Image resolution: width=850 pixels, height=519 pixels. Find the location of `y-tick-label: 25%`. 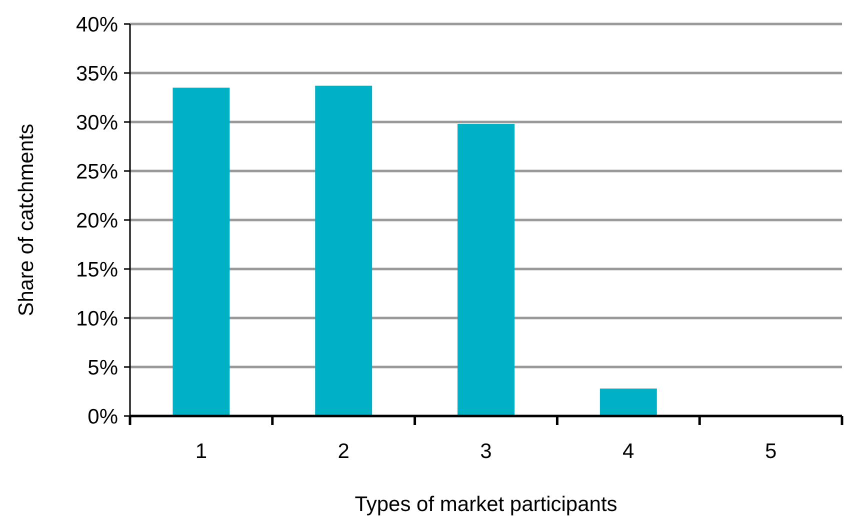

y-tick-label: 25% is located at coordinates (97, 172).